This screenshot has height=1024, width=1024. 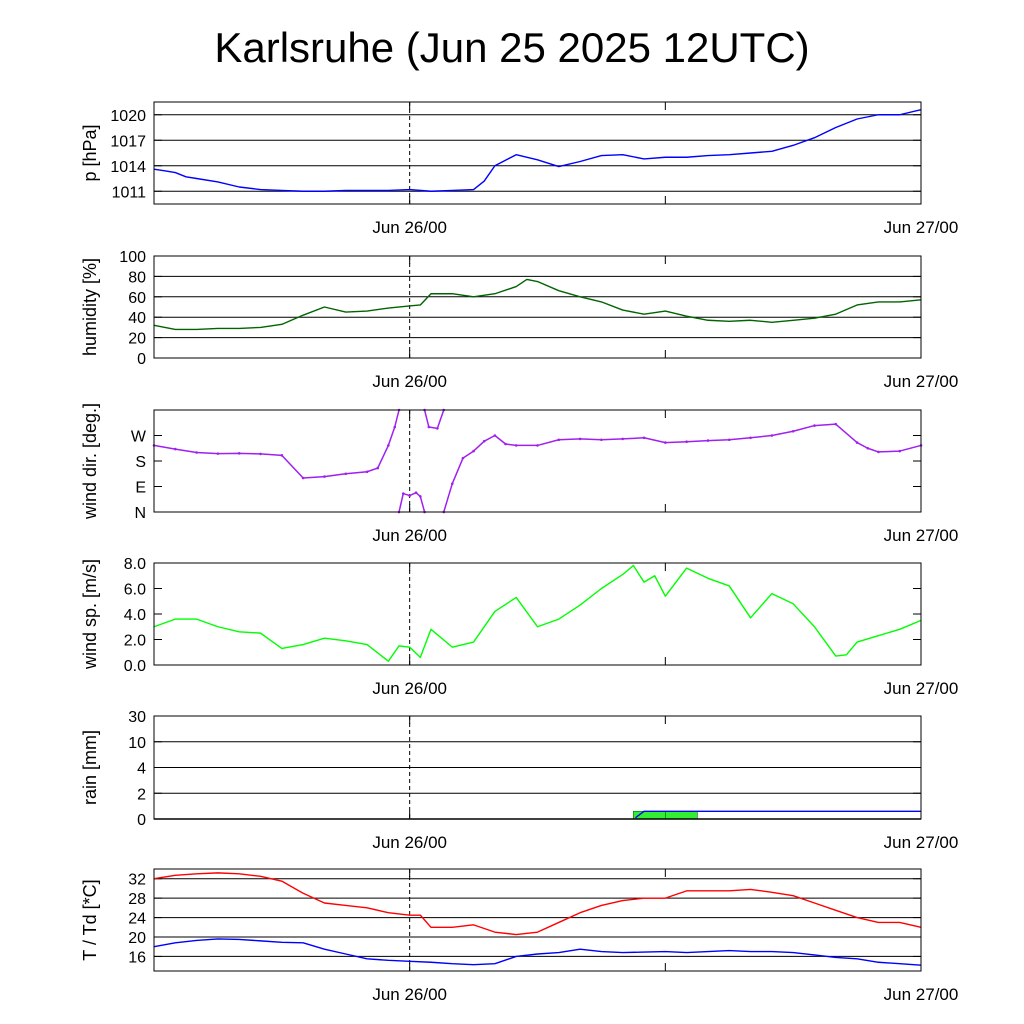 I want to click on y-tick-label: 40, so click(x=137, y=318).